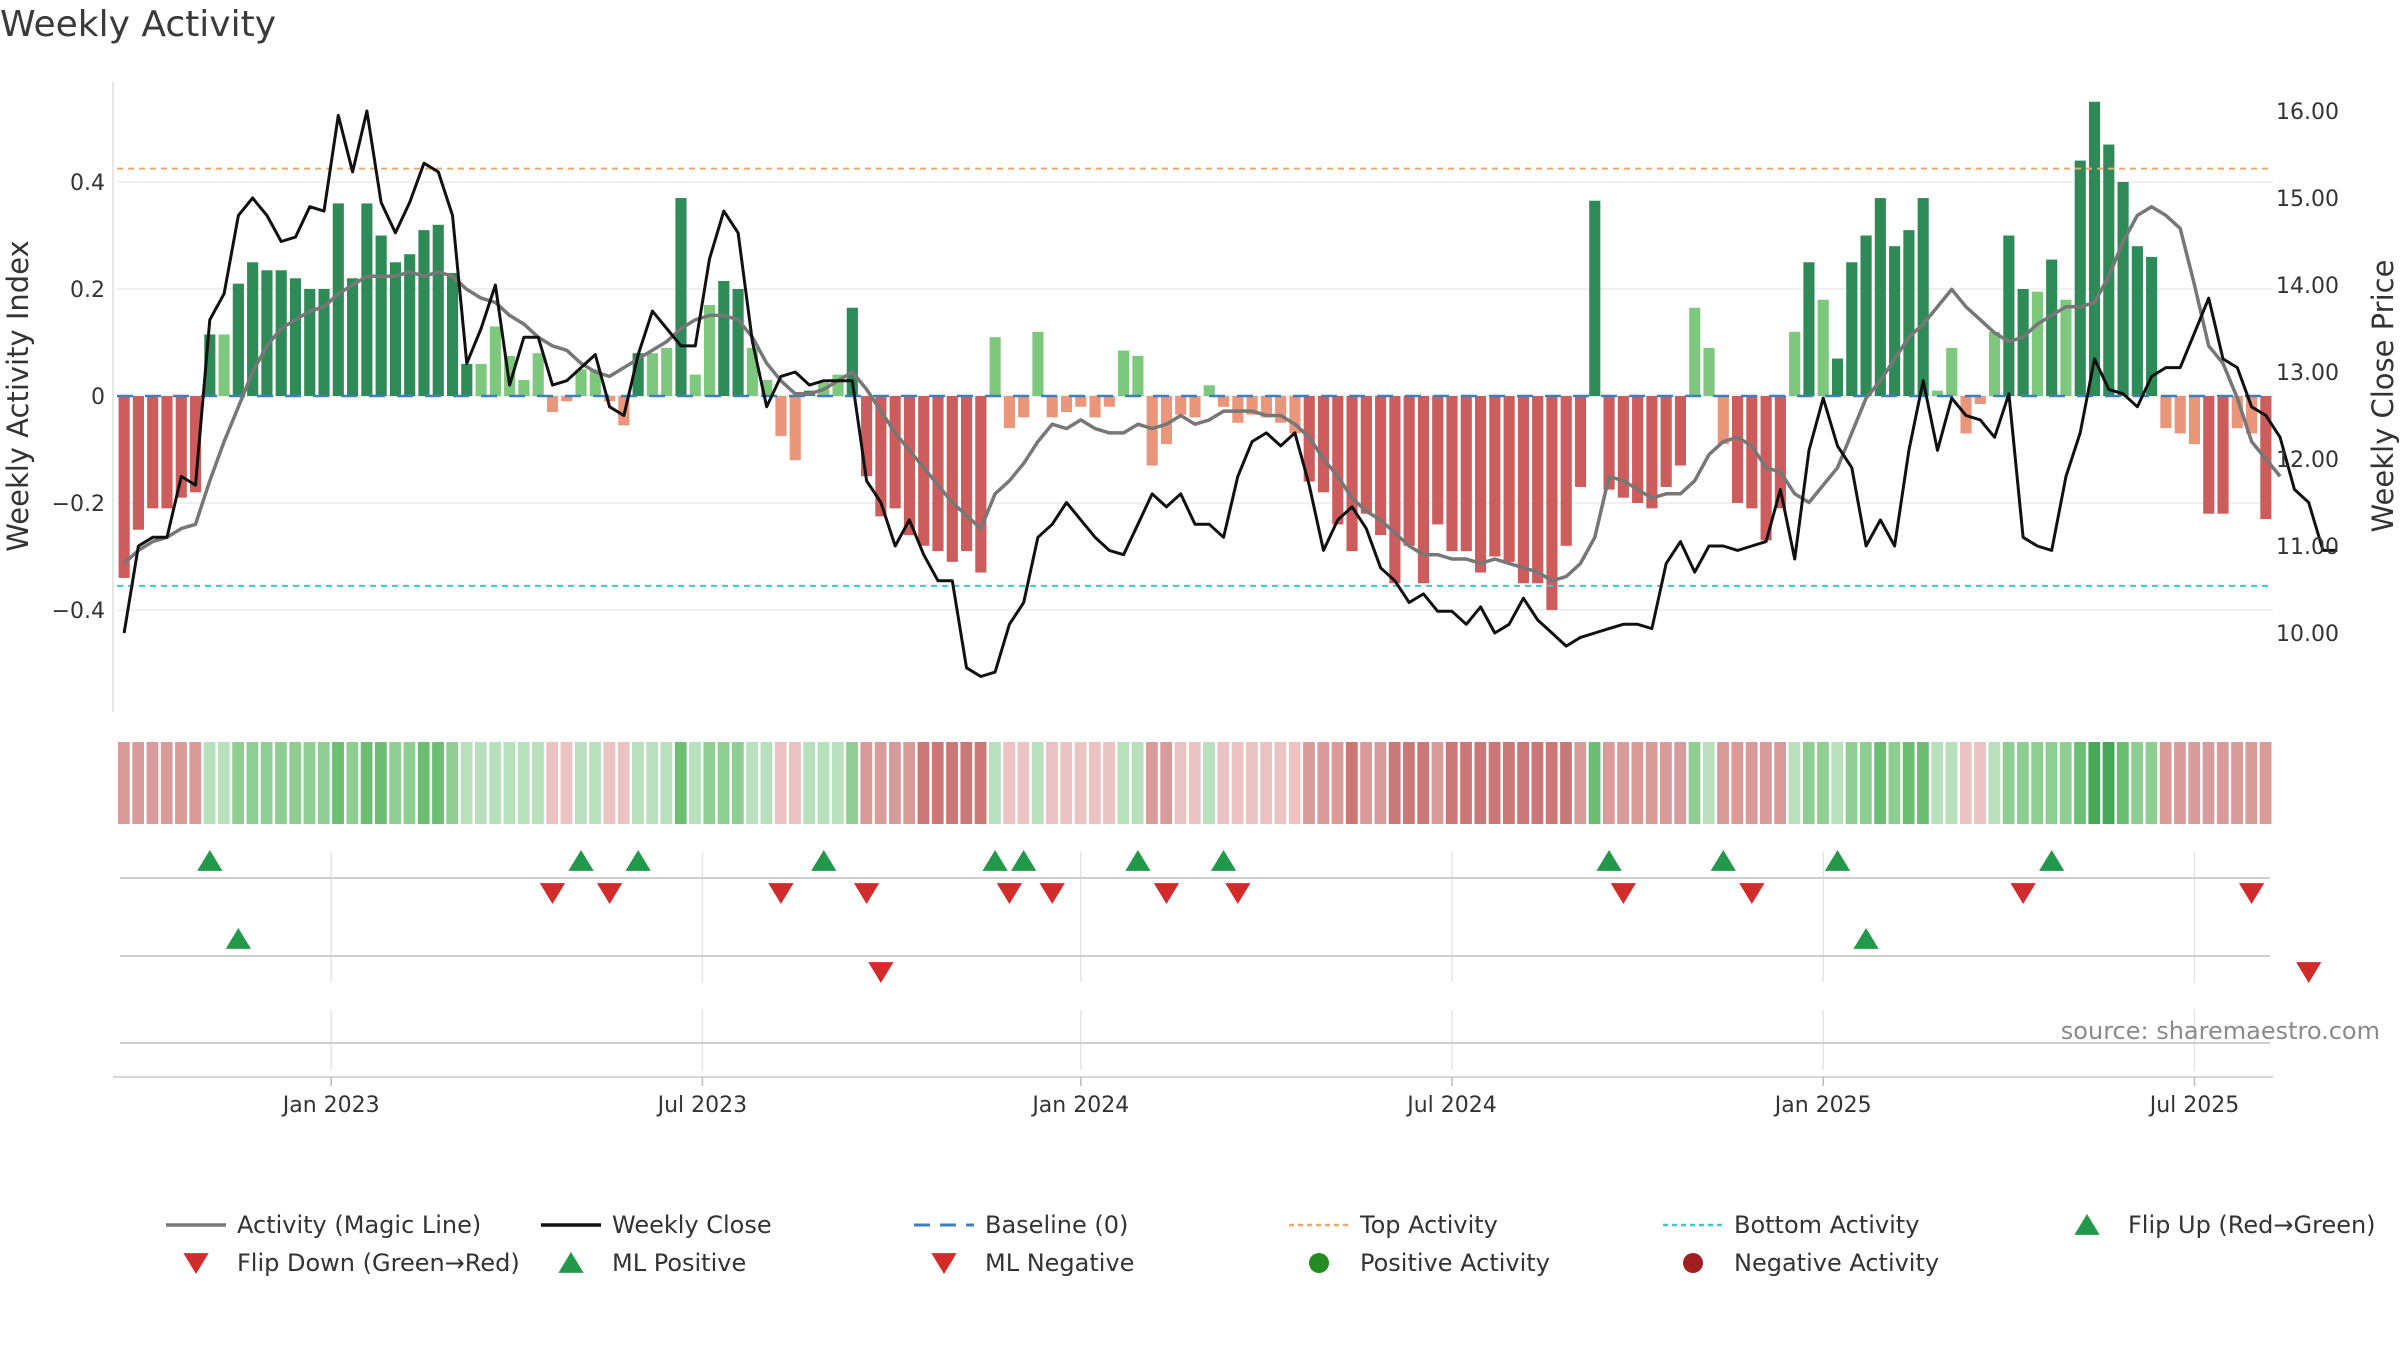 Image resolution: width=2400 pixels, height=1350 pixels. What do you see at coordinates (652, 1263) in the screenshot?
I see `legend-item: ML Positive` at bounding box center [652, 1263].